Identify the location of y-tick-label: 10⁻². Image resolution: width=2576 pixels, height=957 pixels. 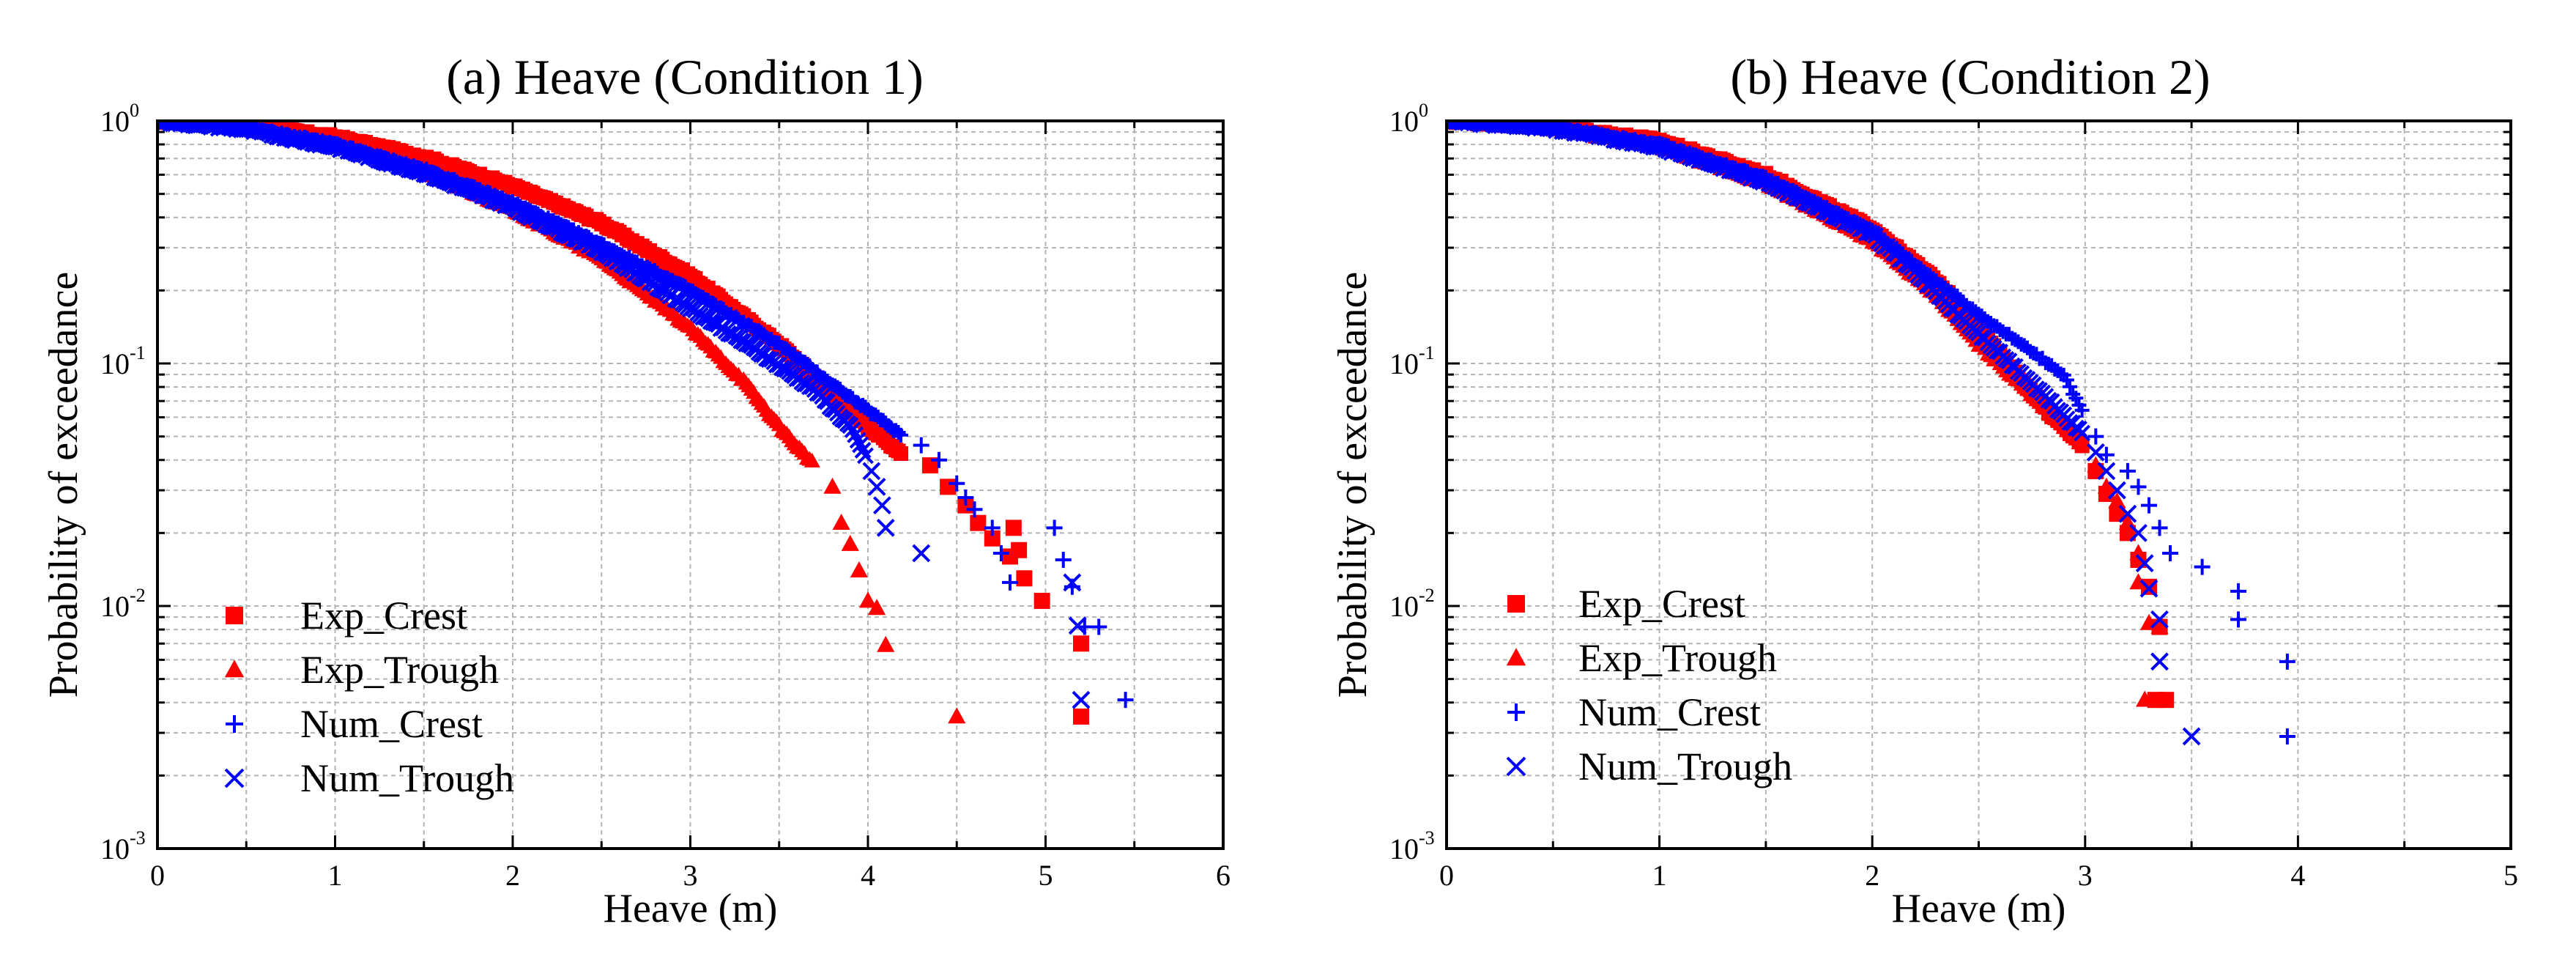
(1412, 604).